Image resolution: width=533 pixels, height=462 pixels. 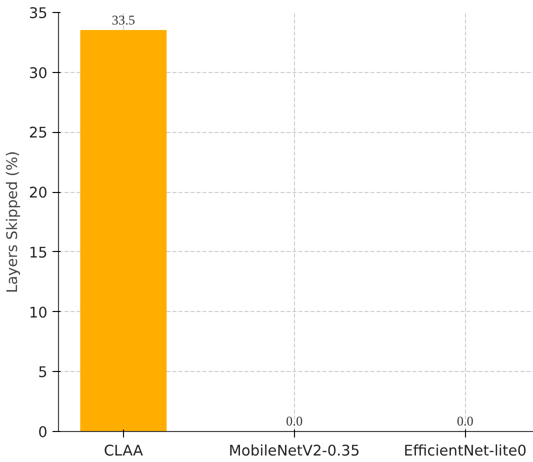 I want to click on data-label: 33.5, so click(x=124, y=20).